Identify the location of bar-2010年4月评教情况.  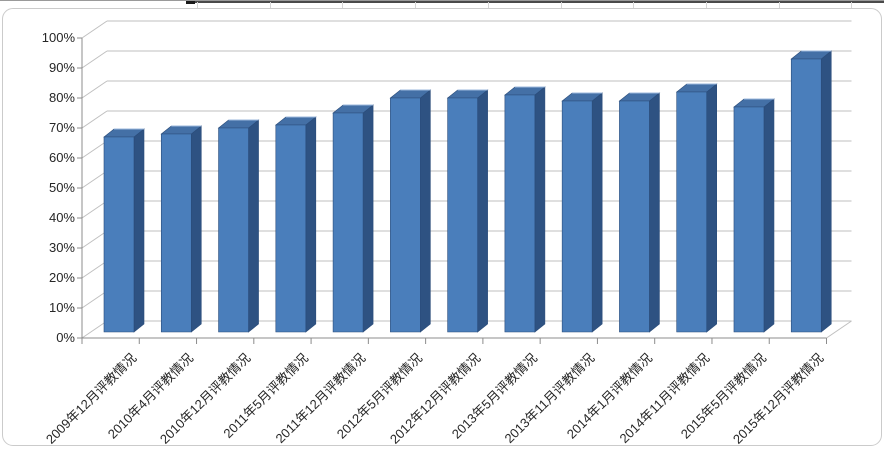
(181, 229).